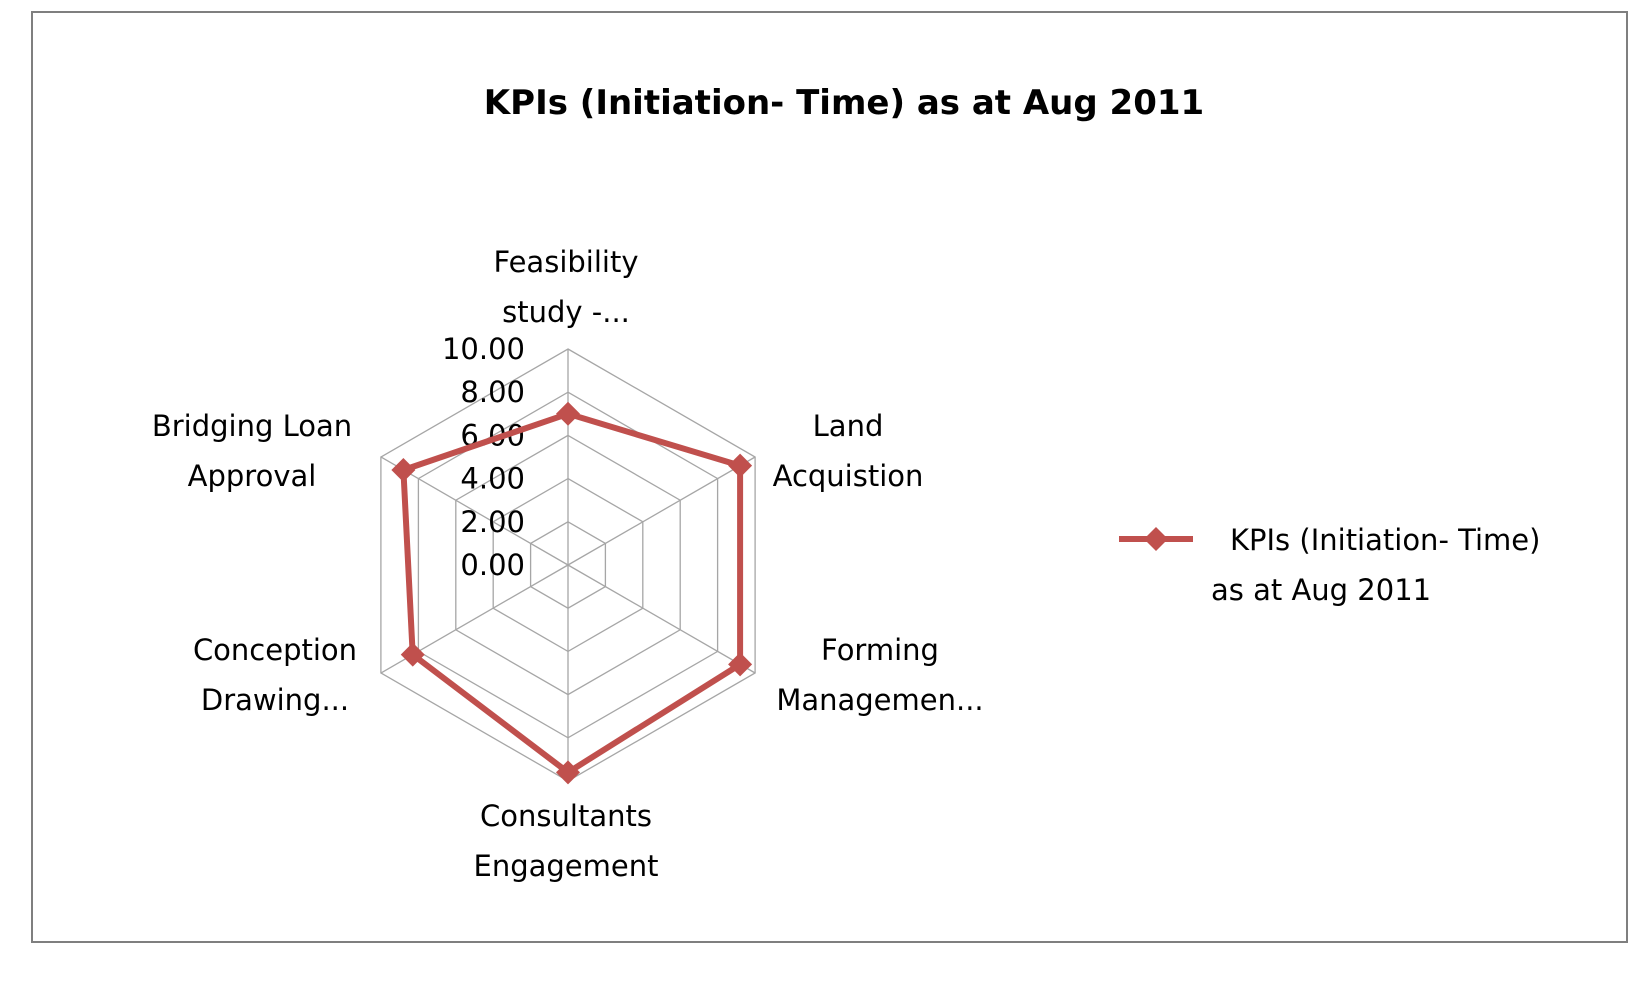 The width and height of the screenshot is (1632, 991). I want to click on category-label: Bridging Loan Approval, so click(252, 451).